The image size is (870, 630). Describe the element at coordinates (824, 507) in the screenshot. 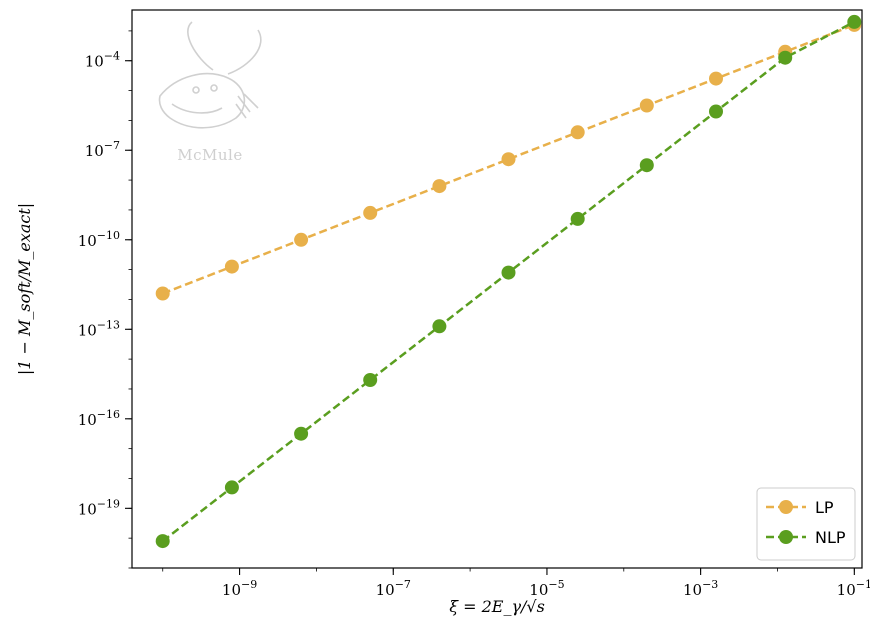

I see `legend-lp-label: LP` at that location.